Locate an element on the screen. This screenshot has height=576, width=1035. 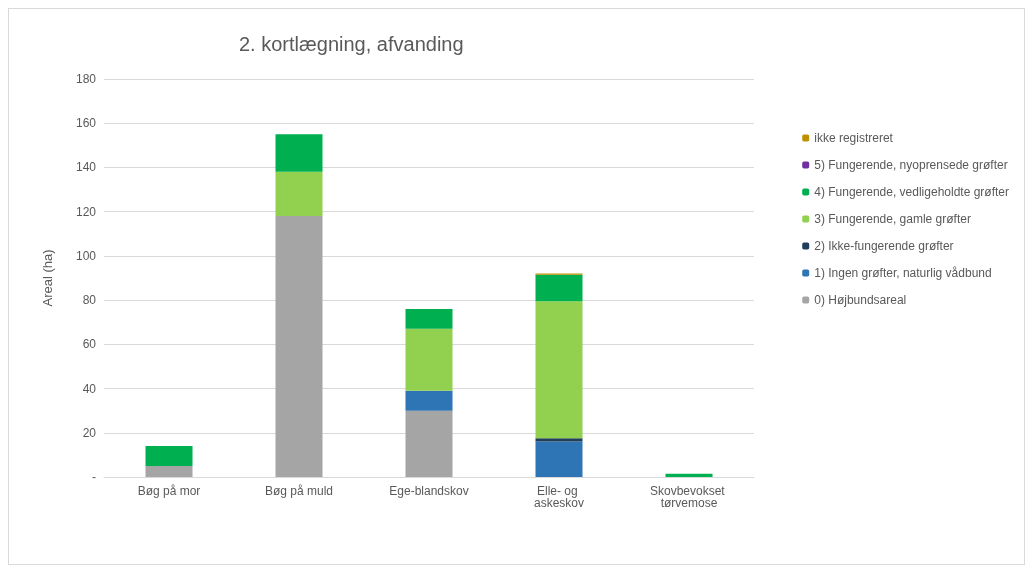
legend-label: 2) Ikke-fungerende grøfter is located at coordinates (884, 246).